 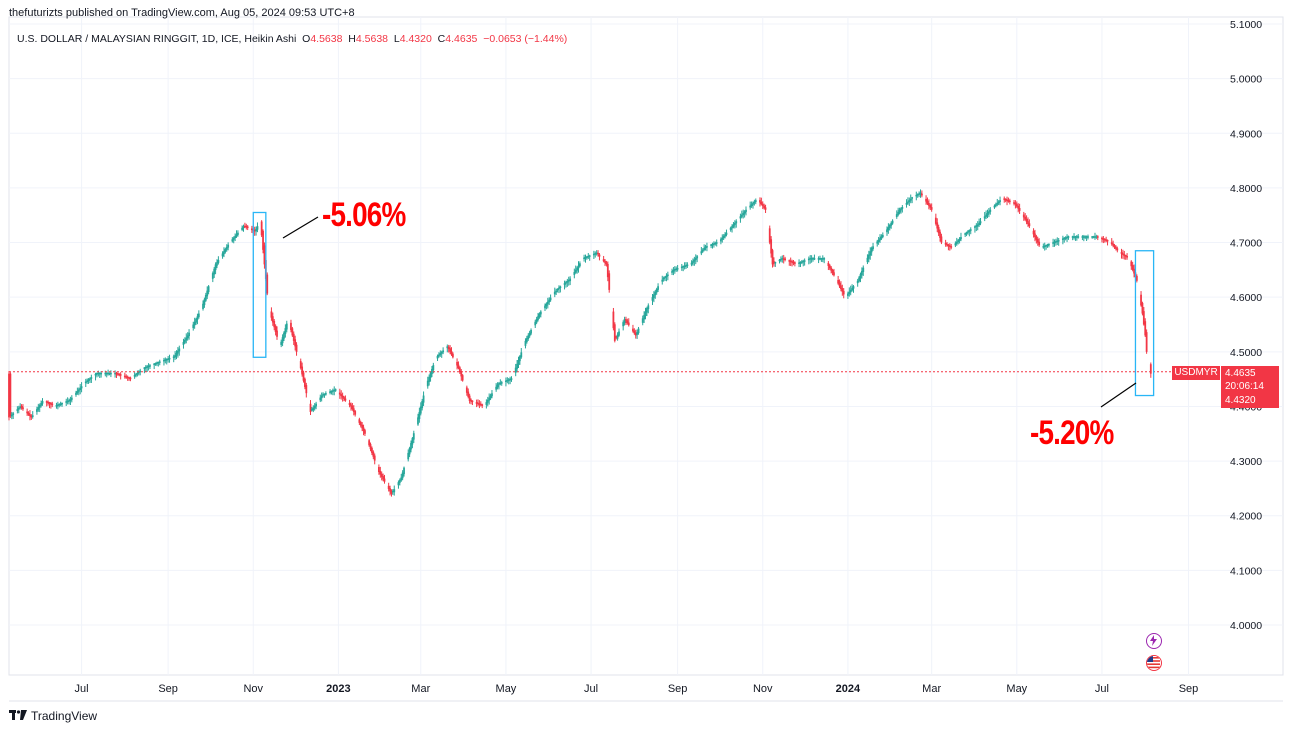 I want to click on bar-countdown: 20:06:14, so click(x=1244, y=386).